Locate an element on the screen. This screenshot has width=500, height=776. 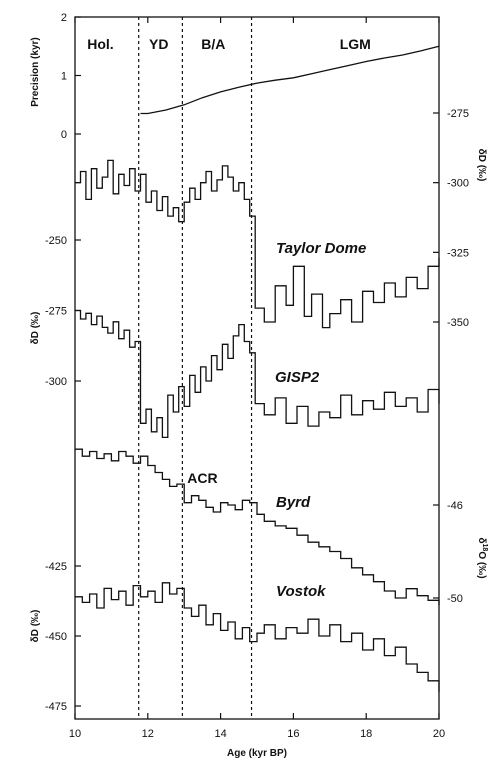
byrd-tick-label: -46 is located at coordinates (455, 506).